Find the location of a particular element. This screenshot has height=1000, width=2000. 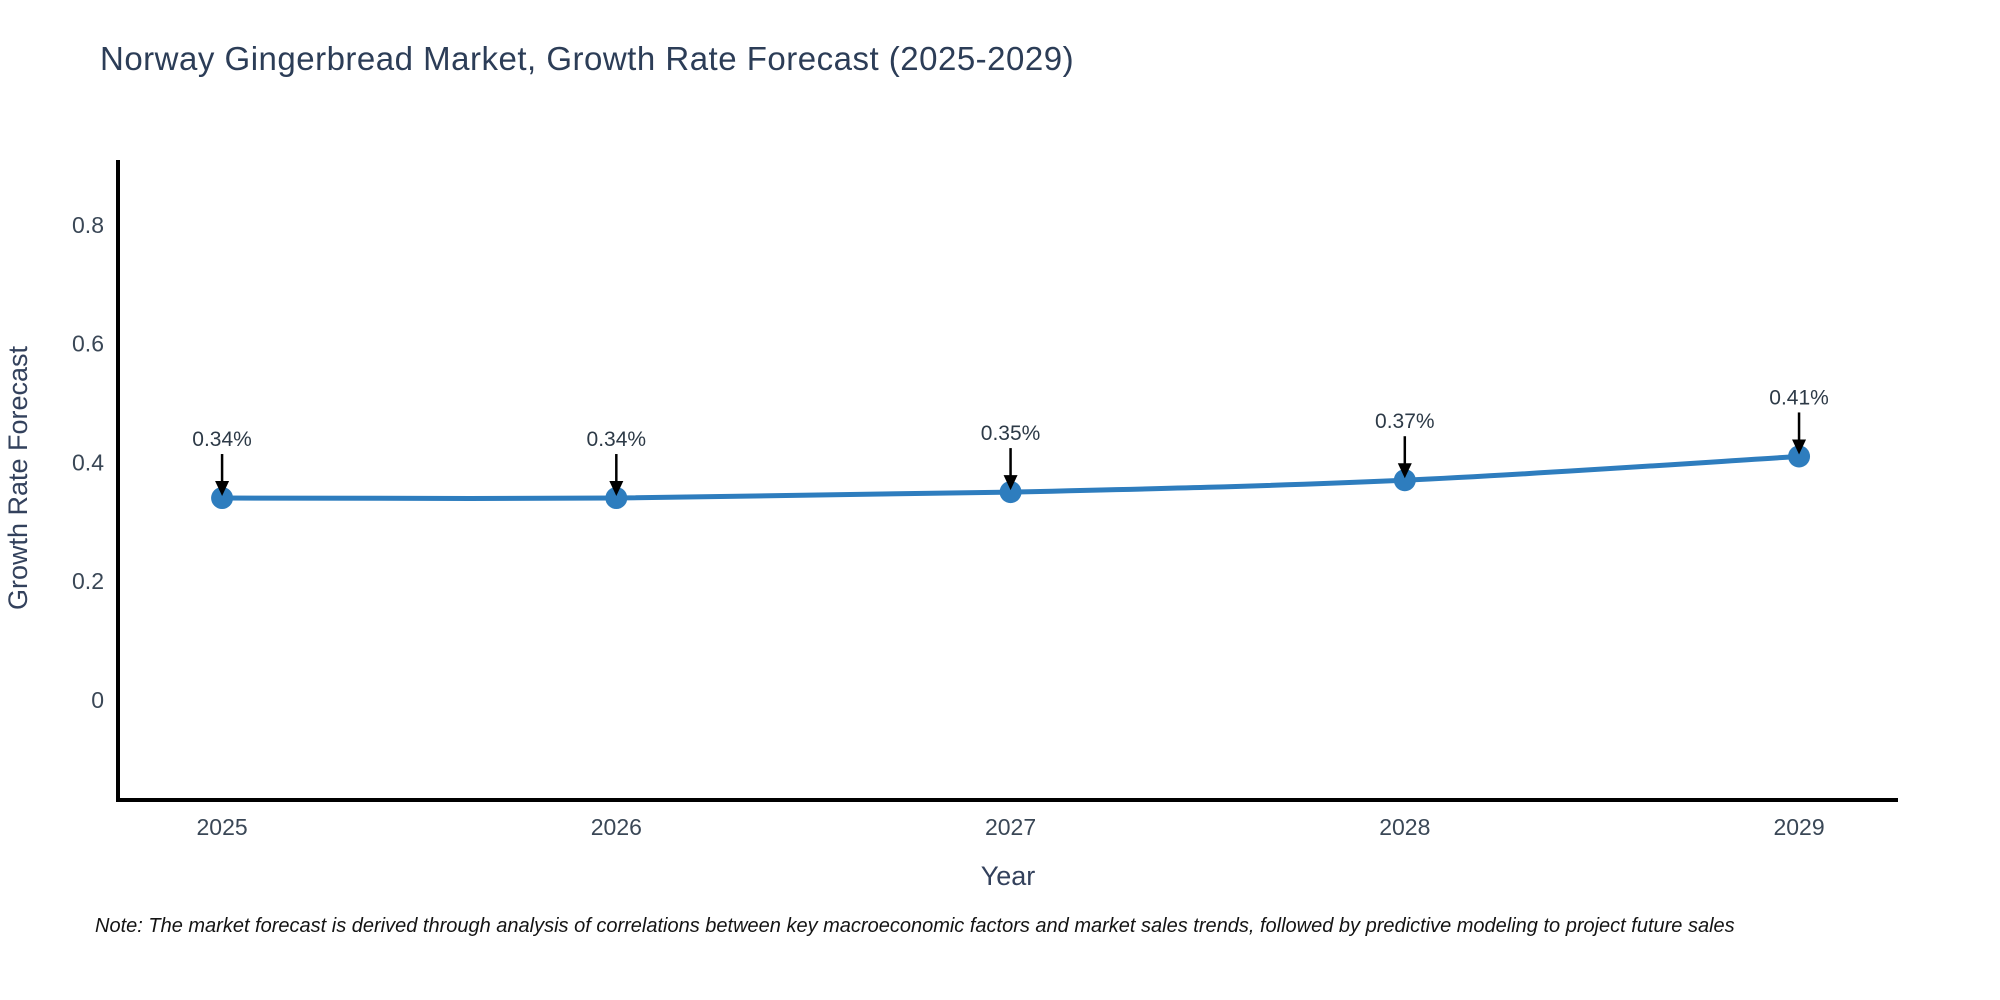

annotation-label: 0.41% is located at coordinates (1799, 397).